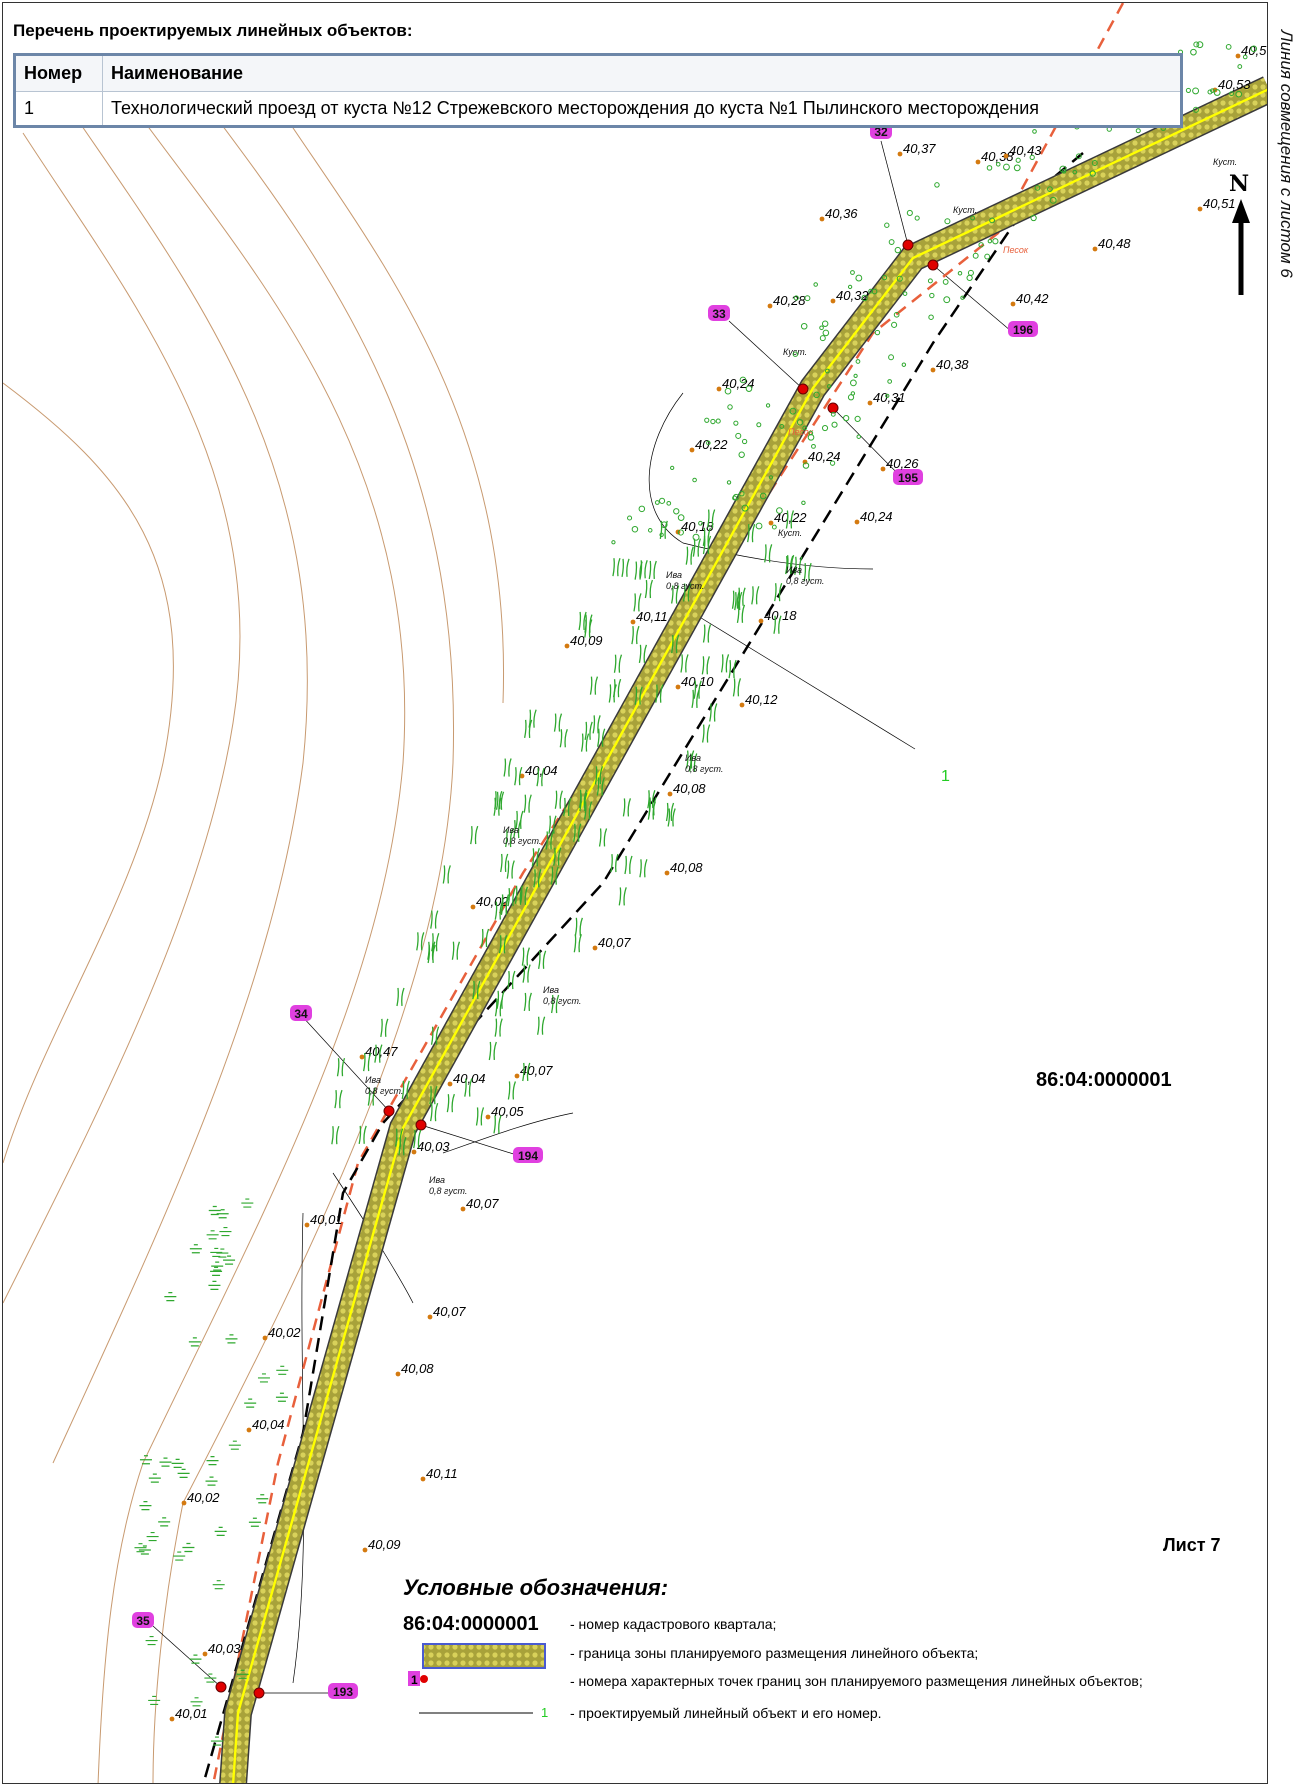  Describe the element at coordinates (224, 1648) in the screenshot. I see `elevation-label: 40,03` at that location.